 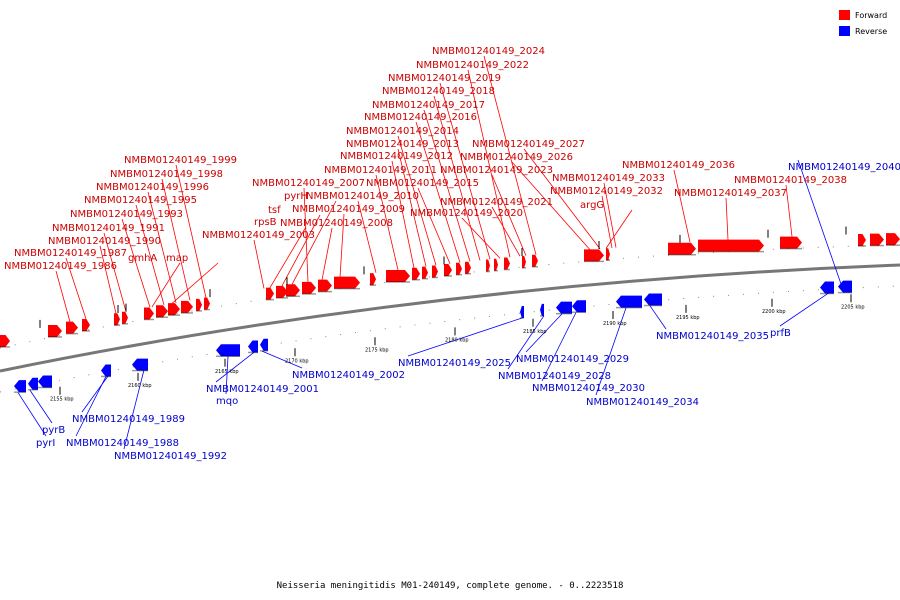 I want to click on forward-gene-label: NMBM01240149_2012, so click(x=396, y=156).